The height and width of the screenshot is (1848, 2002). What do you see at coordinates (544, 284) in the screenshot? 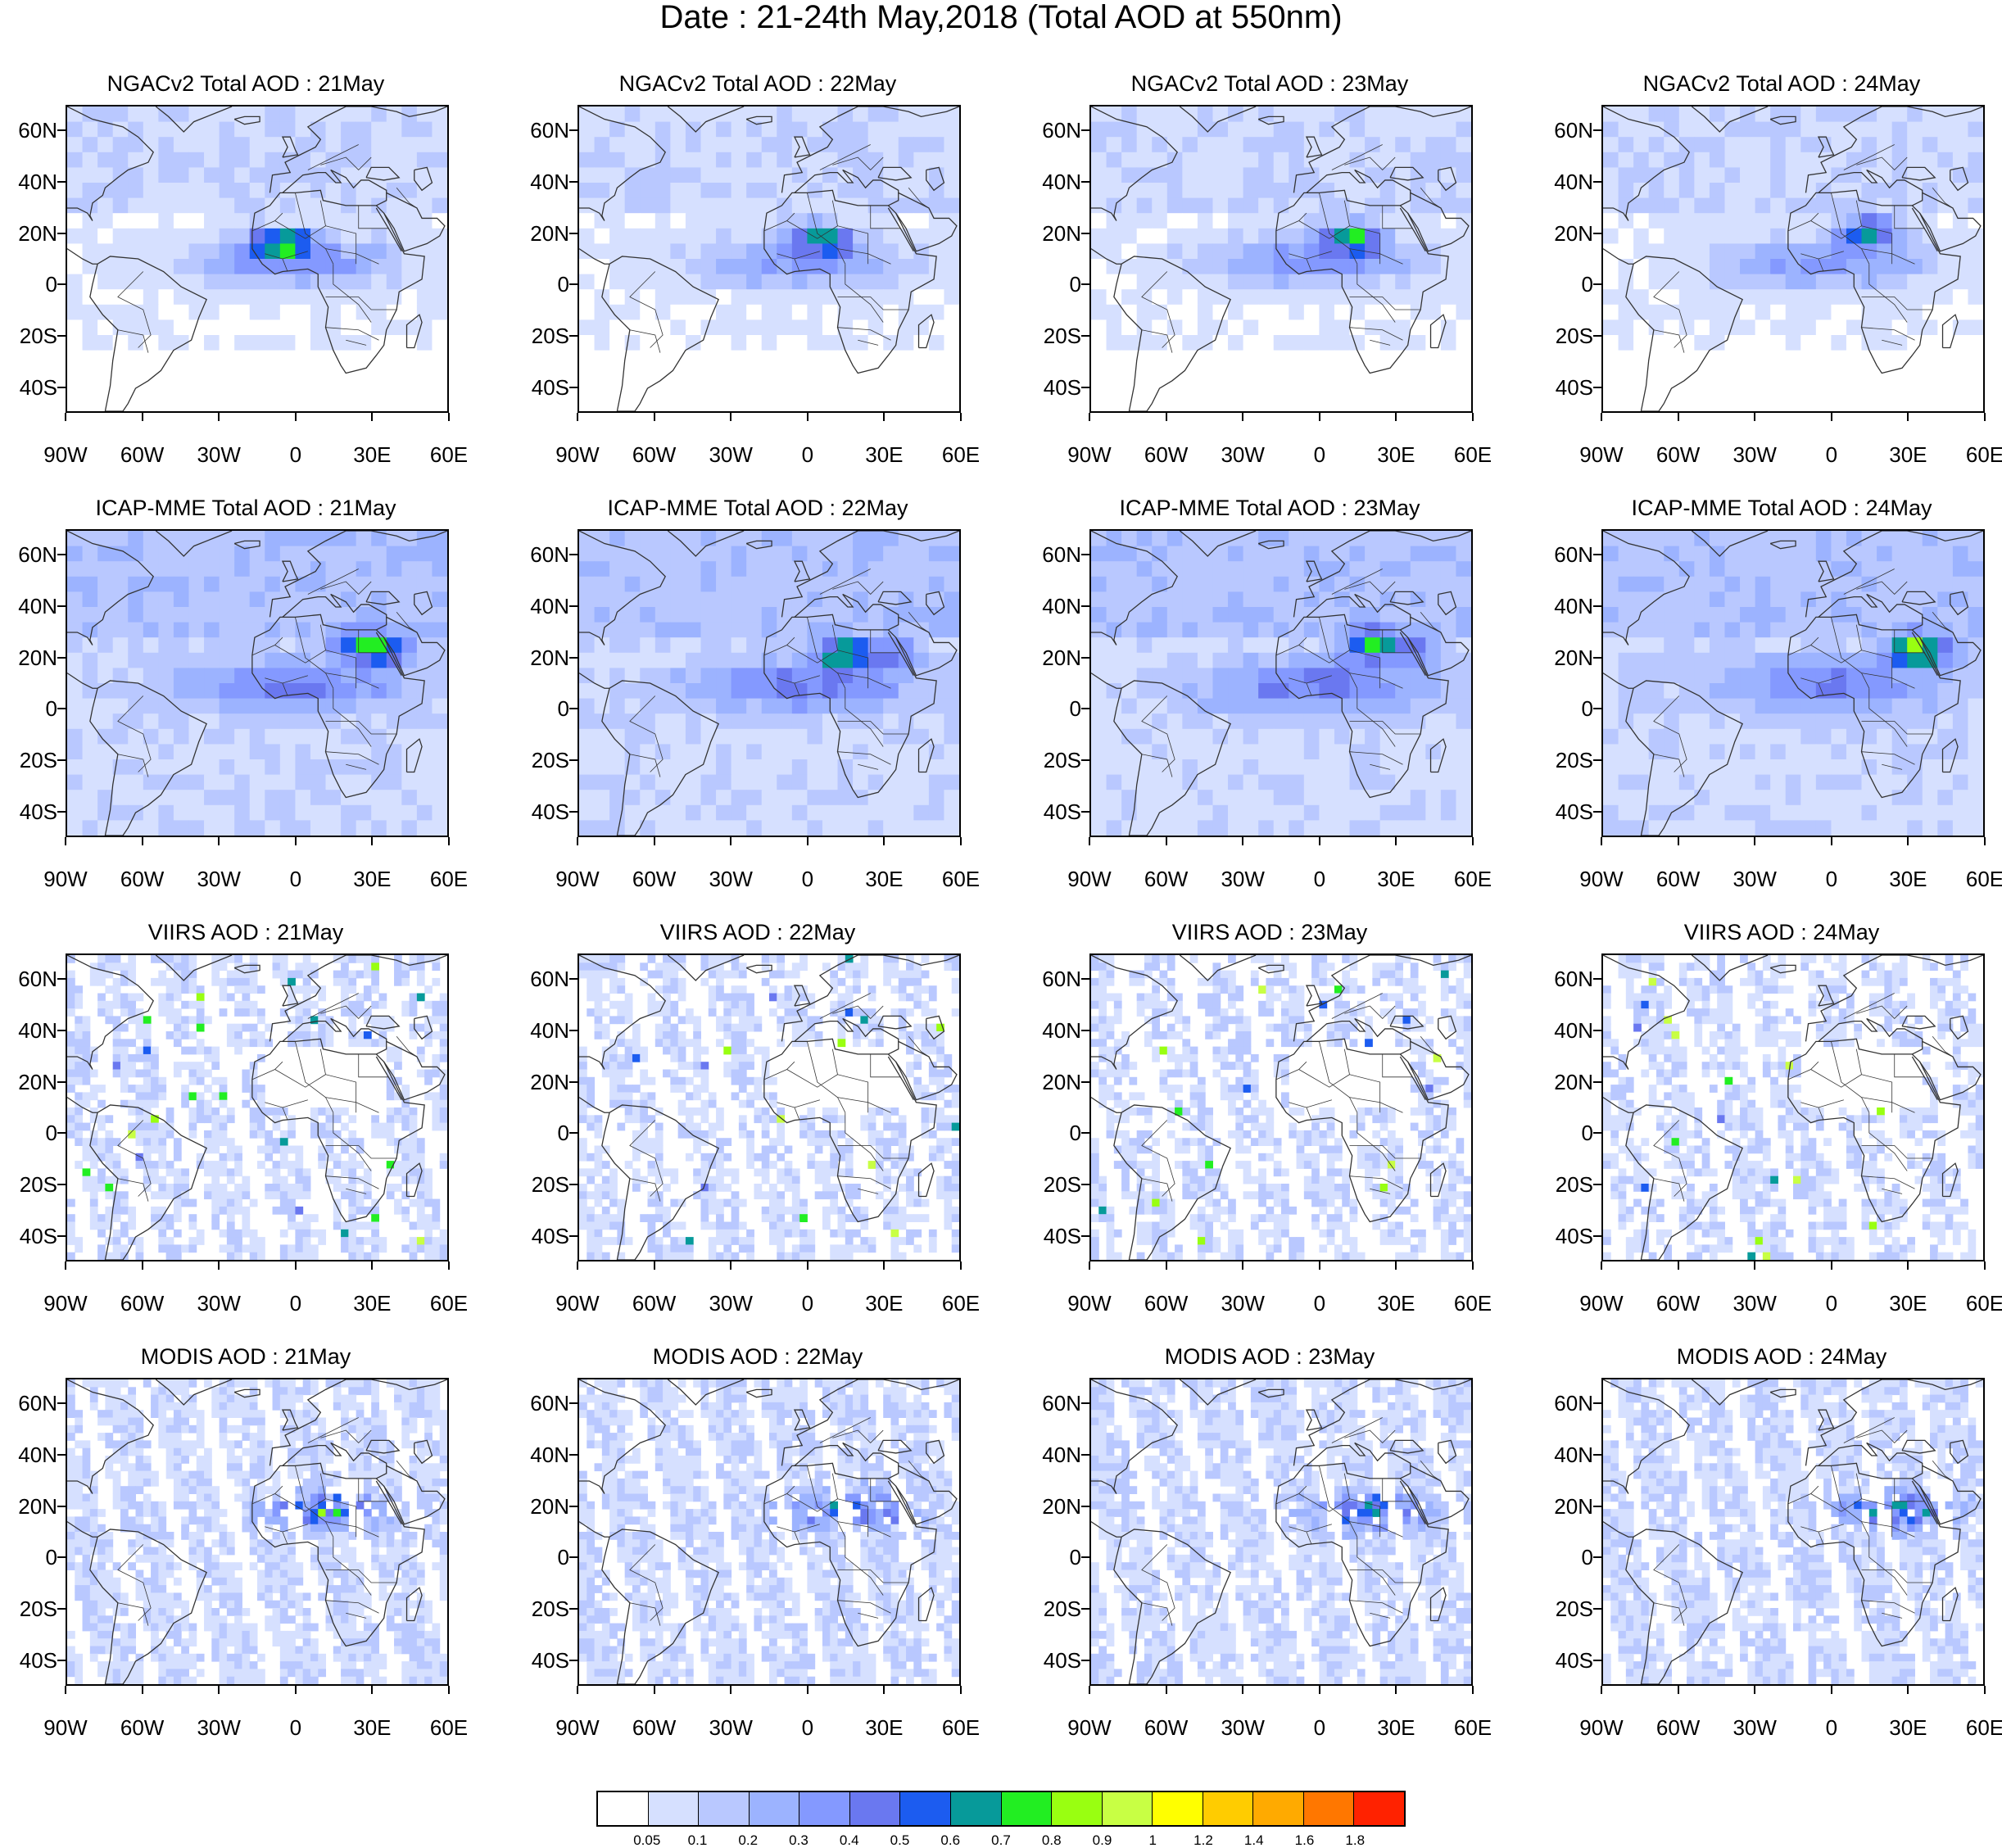
I see `lat-tick-label: 0` at bounding box center [544, 284].